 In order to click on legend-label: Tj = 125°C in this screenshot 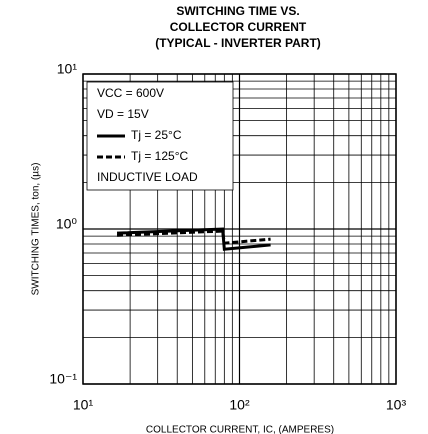, I will do `click(159, 156)`.